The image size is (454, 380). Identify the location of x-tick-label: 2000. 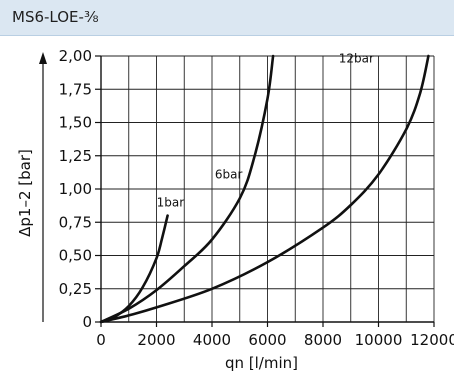
(156, 340).